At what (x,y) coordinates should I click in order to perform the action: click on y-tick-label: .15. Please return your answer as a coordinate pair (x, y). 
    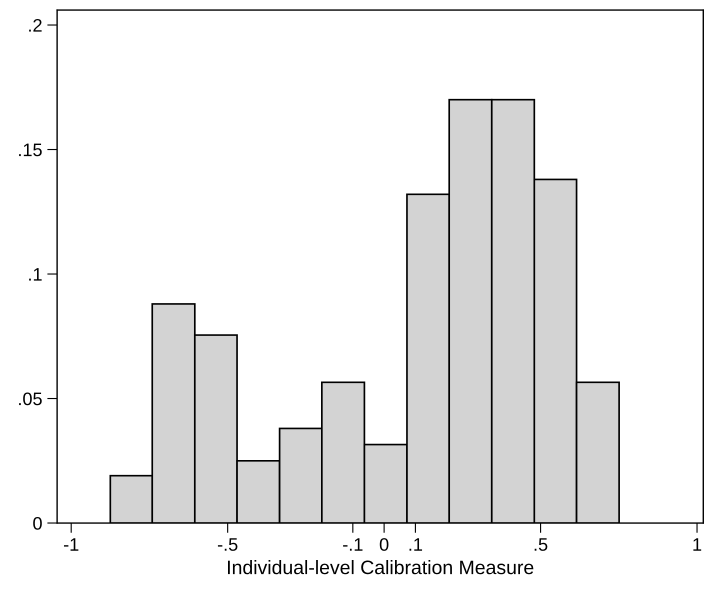
    Looking at the image, I should click on (30, 150).